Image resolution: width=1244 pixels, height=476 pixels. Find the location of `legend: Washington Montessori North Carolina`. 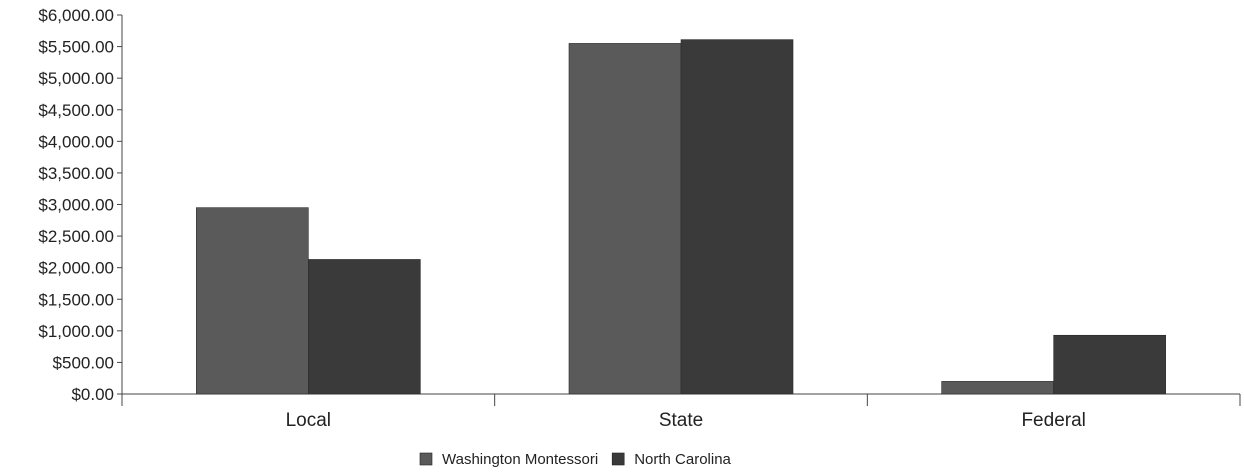

legend: Washington Montessori North Carolina is located at coordinates (575, 459).